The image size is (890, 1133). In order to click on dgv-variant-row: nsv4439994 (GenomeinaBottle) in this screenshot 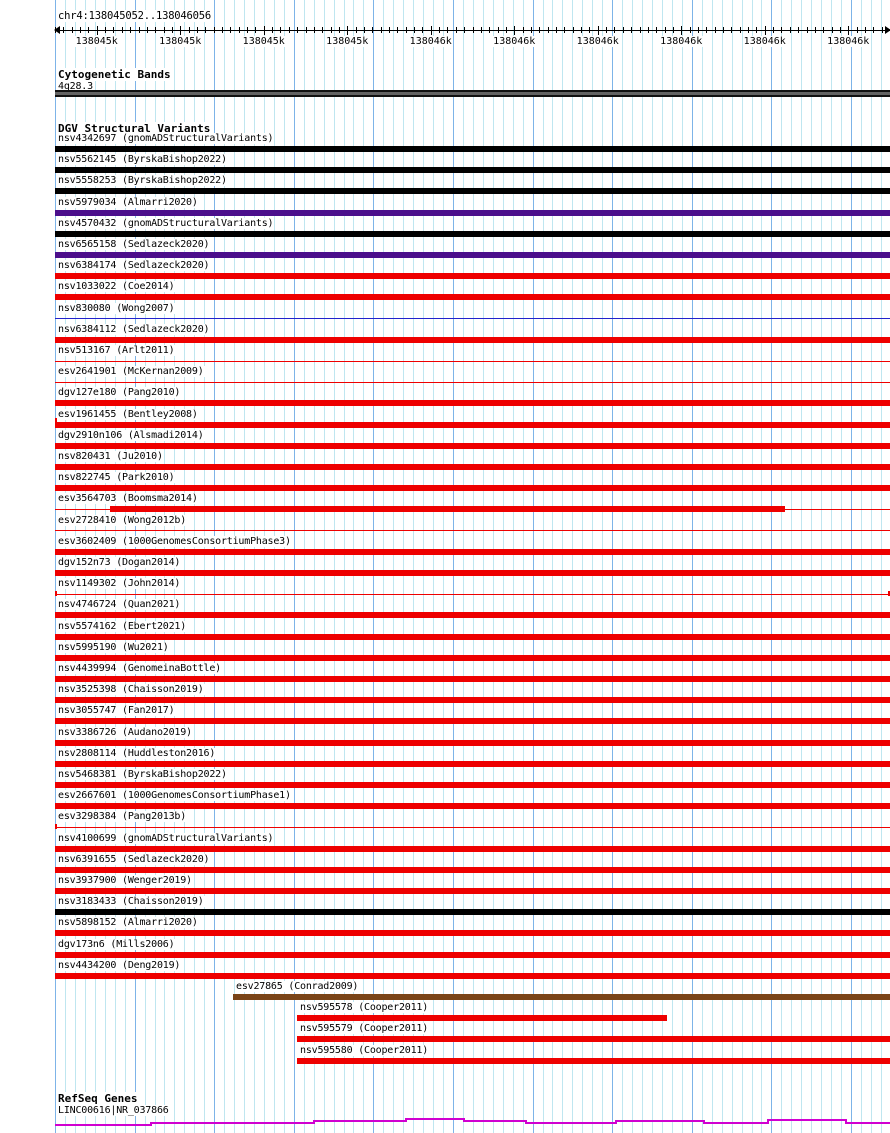, I will do `click(445, 673)`.